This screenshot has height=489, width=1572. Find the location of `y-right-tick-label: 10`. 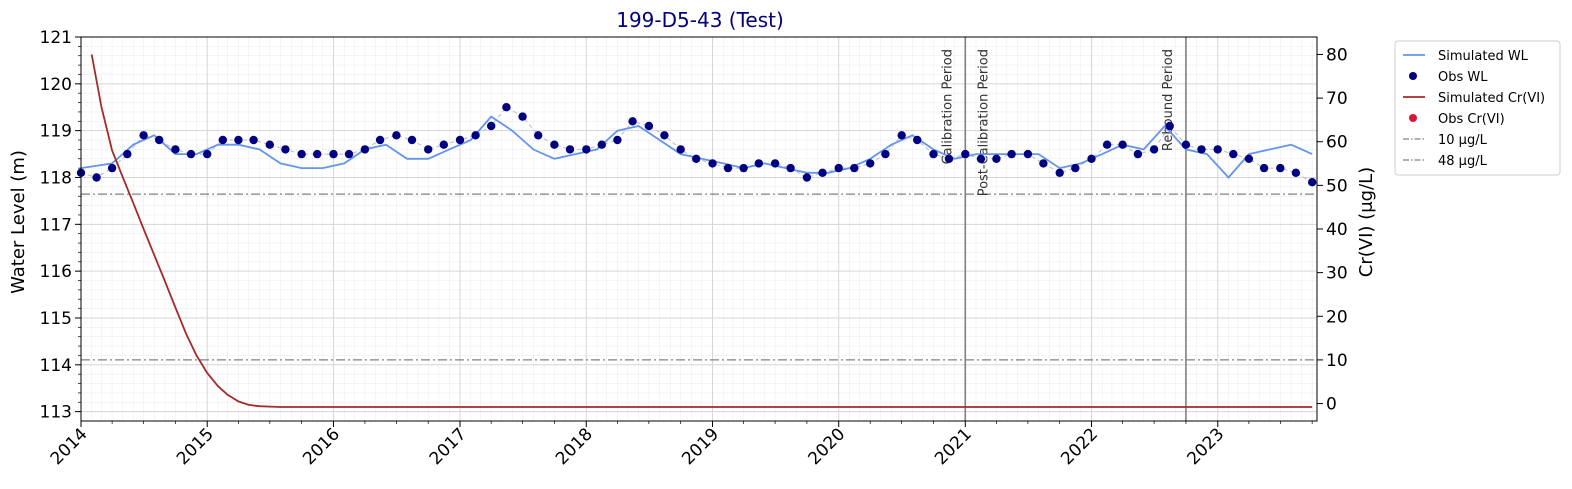

y-right-tick-label: 10 is located at coordinates (1337, 361).